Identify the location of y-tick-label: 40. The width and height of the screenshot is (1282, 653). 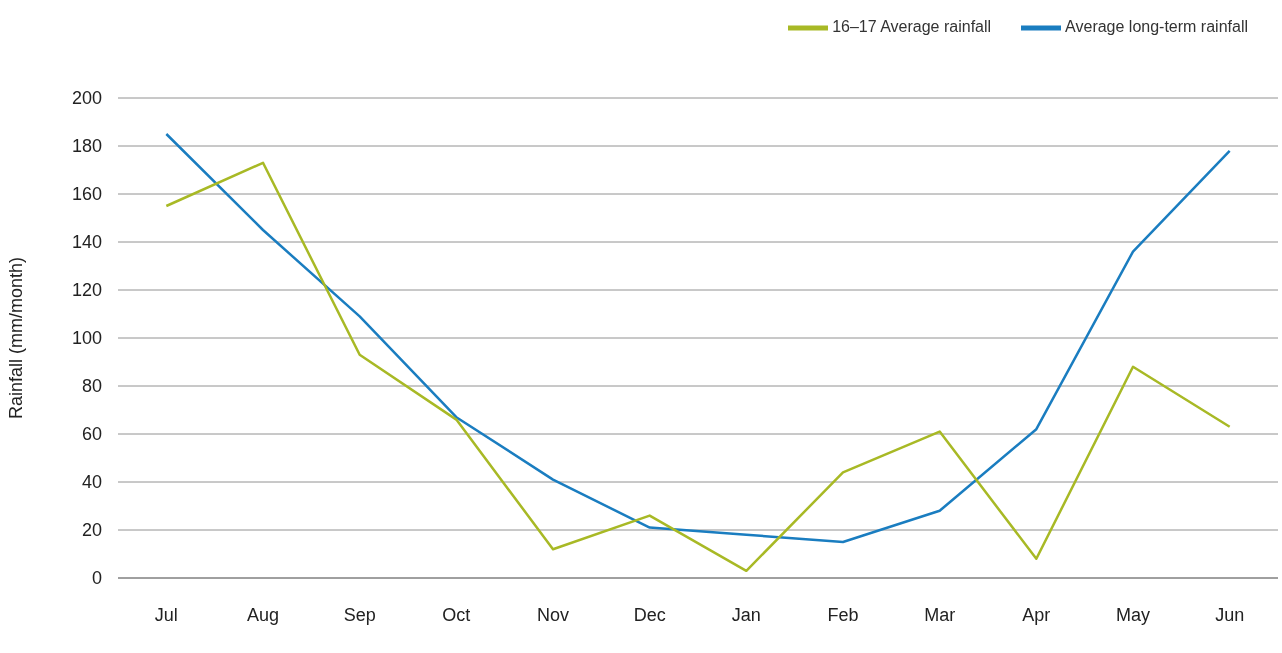
(91, 482).